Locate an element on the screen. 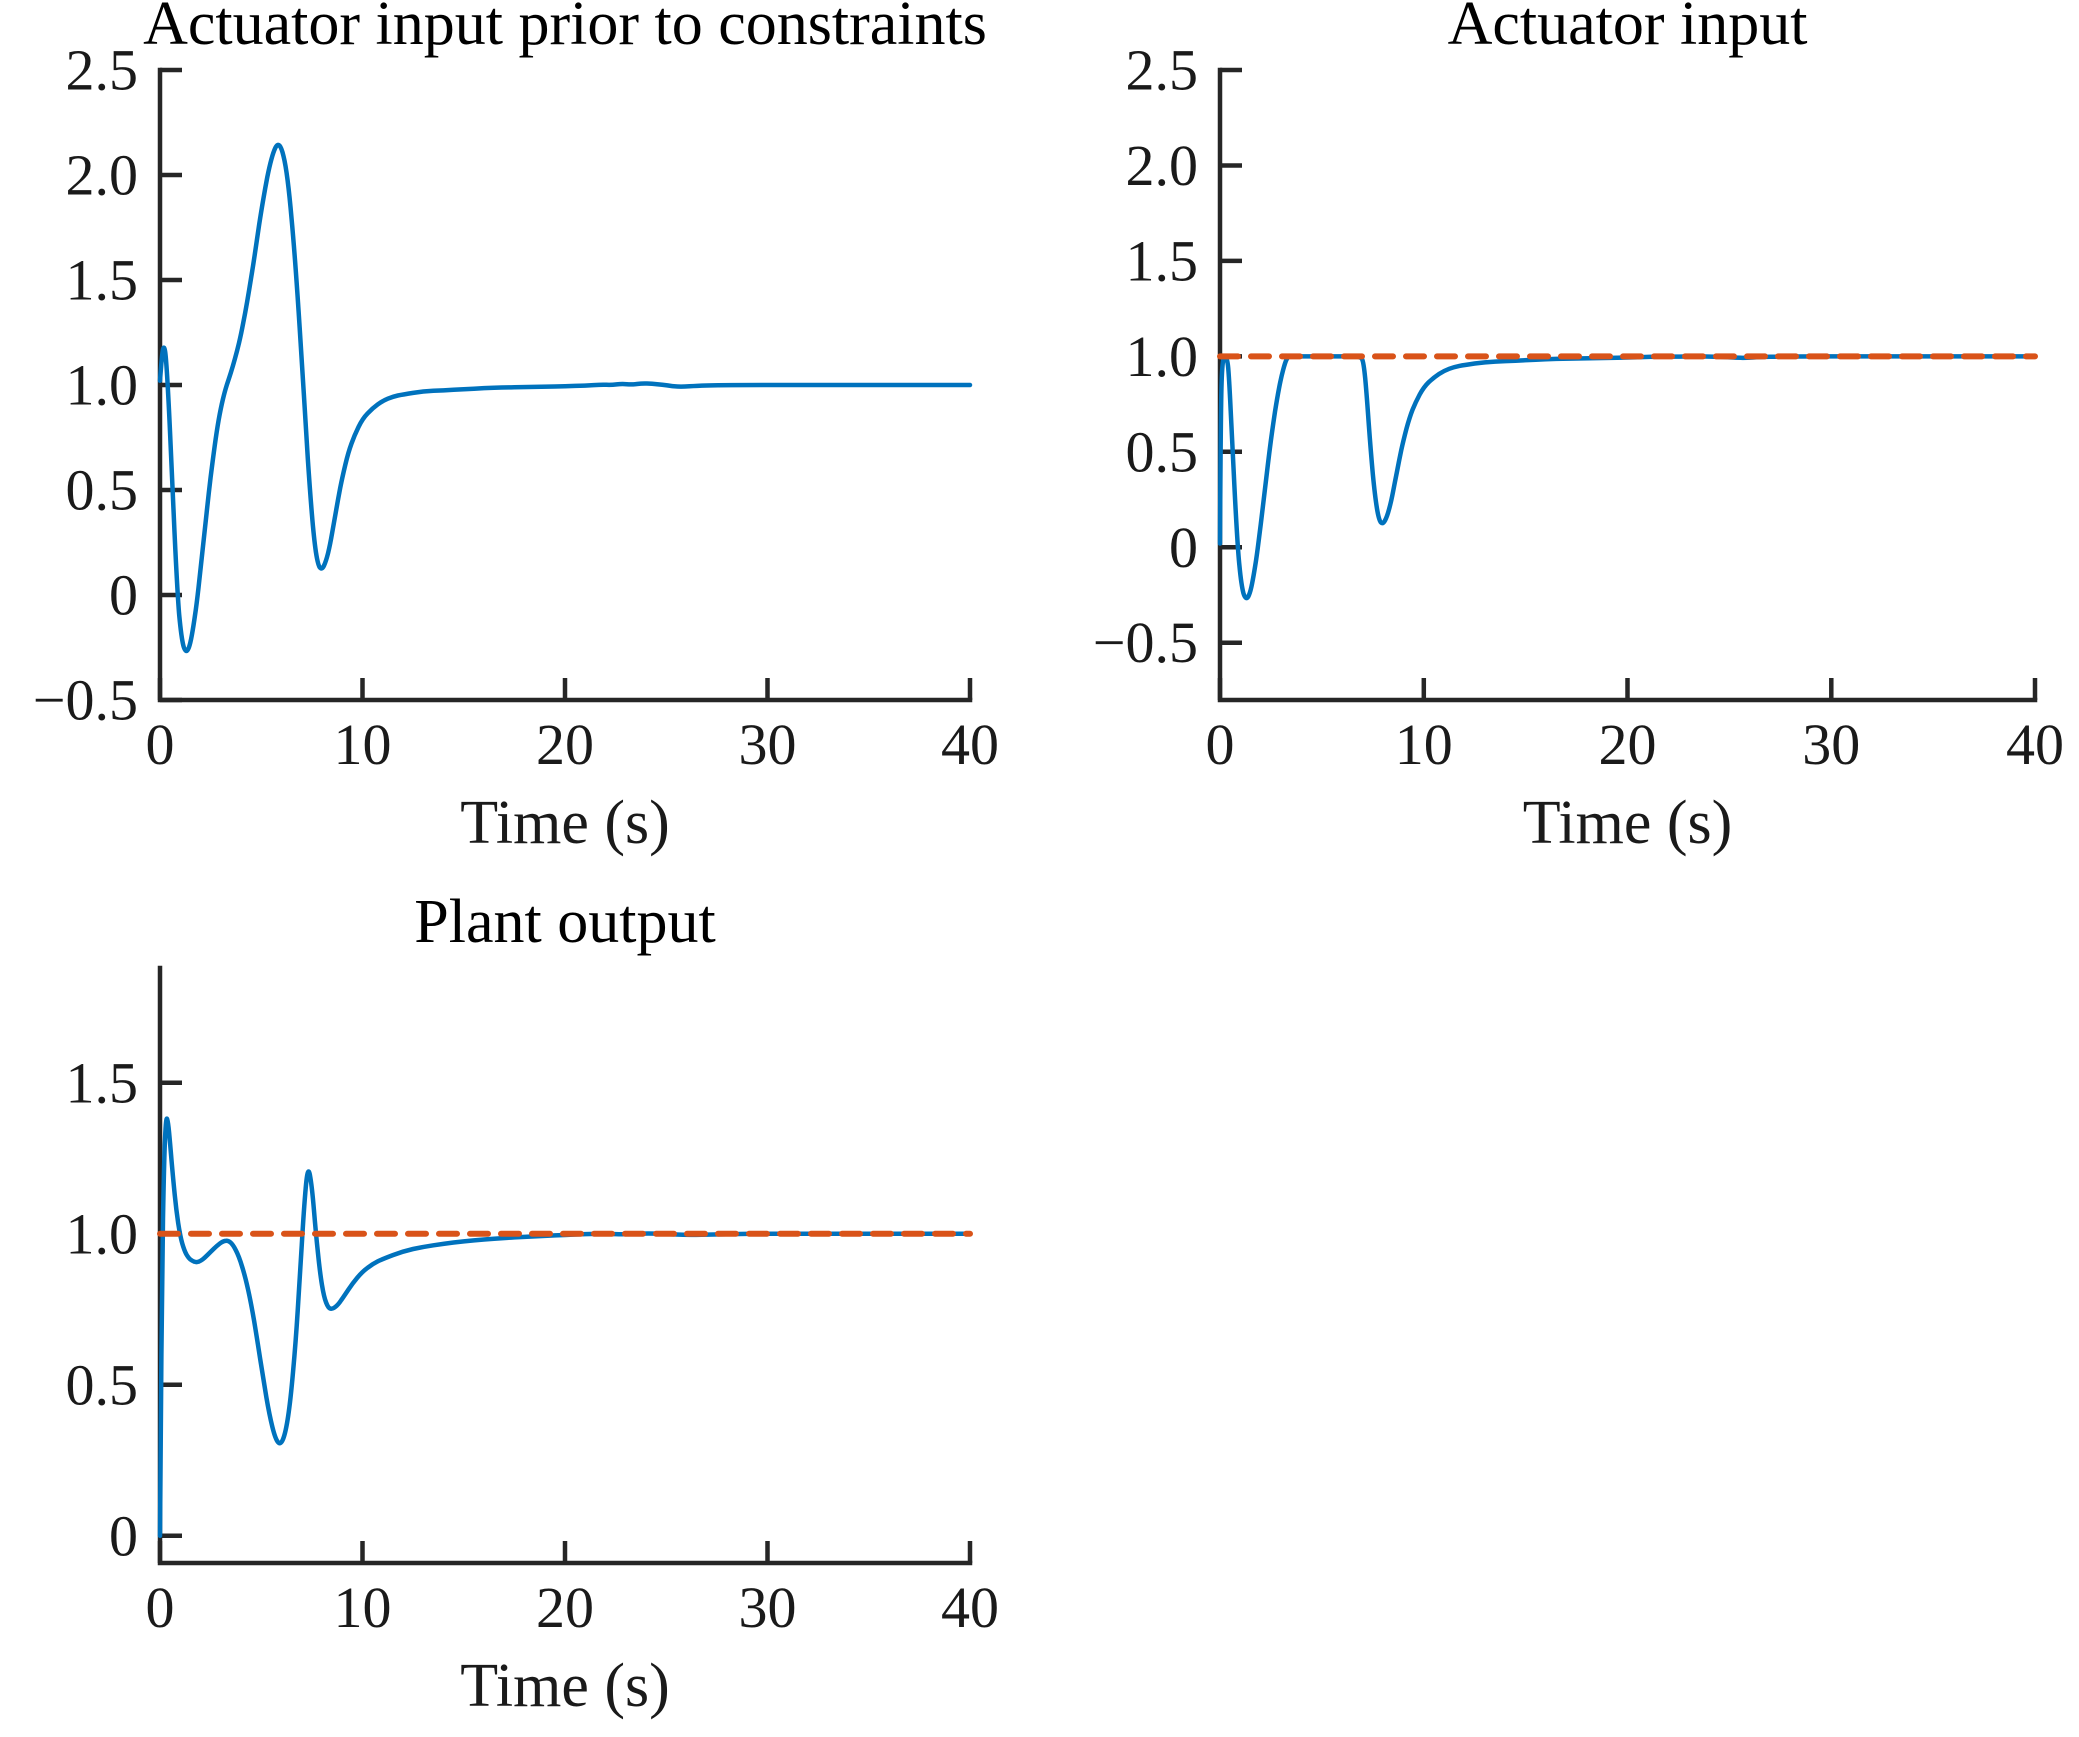 The width and height of the screenshot is (2079, 1737). series-unconstrained-actuator-input is located at coordinates (565, 398).